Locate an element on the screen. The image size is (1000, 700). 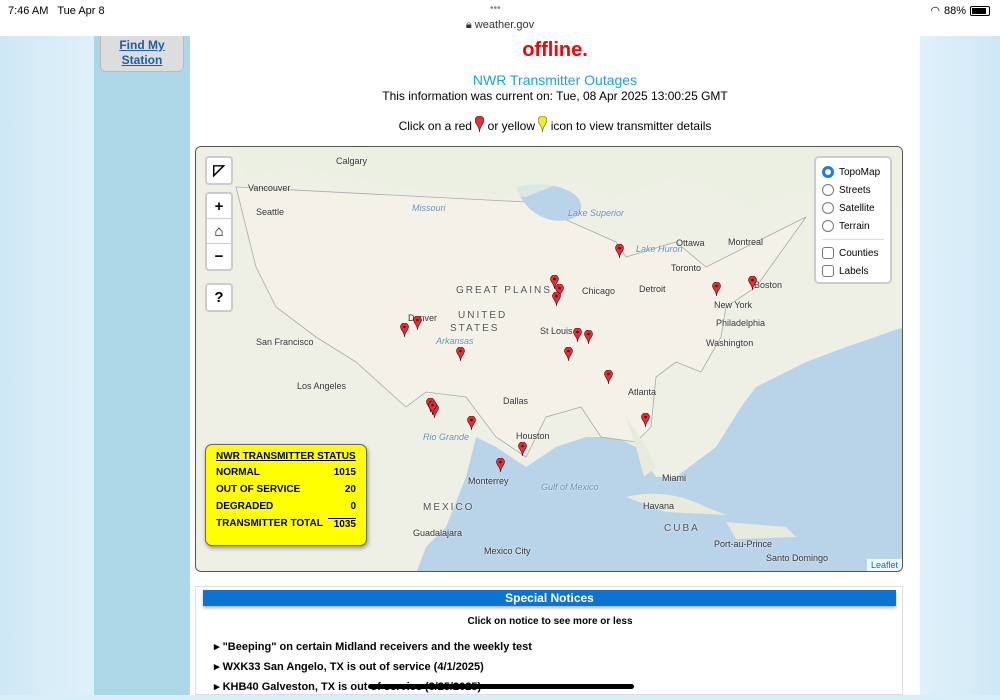
zoom-in-button: + is located at coordinates (219, 206).